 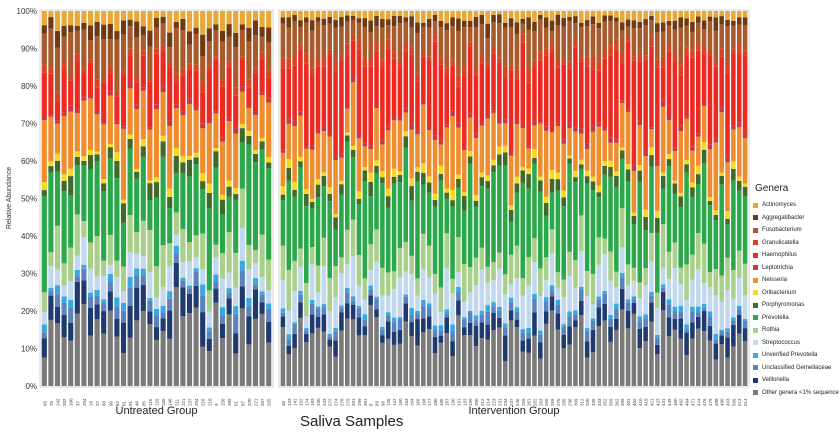 I want to click on category-tick-label: 135, so click(x=388, y=402).